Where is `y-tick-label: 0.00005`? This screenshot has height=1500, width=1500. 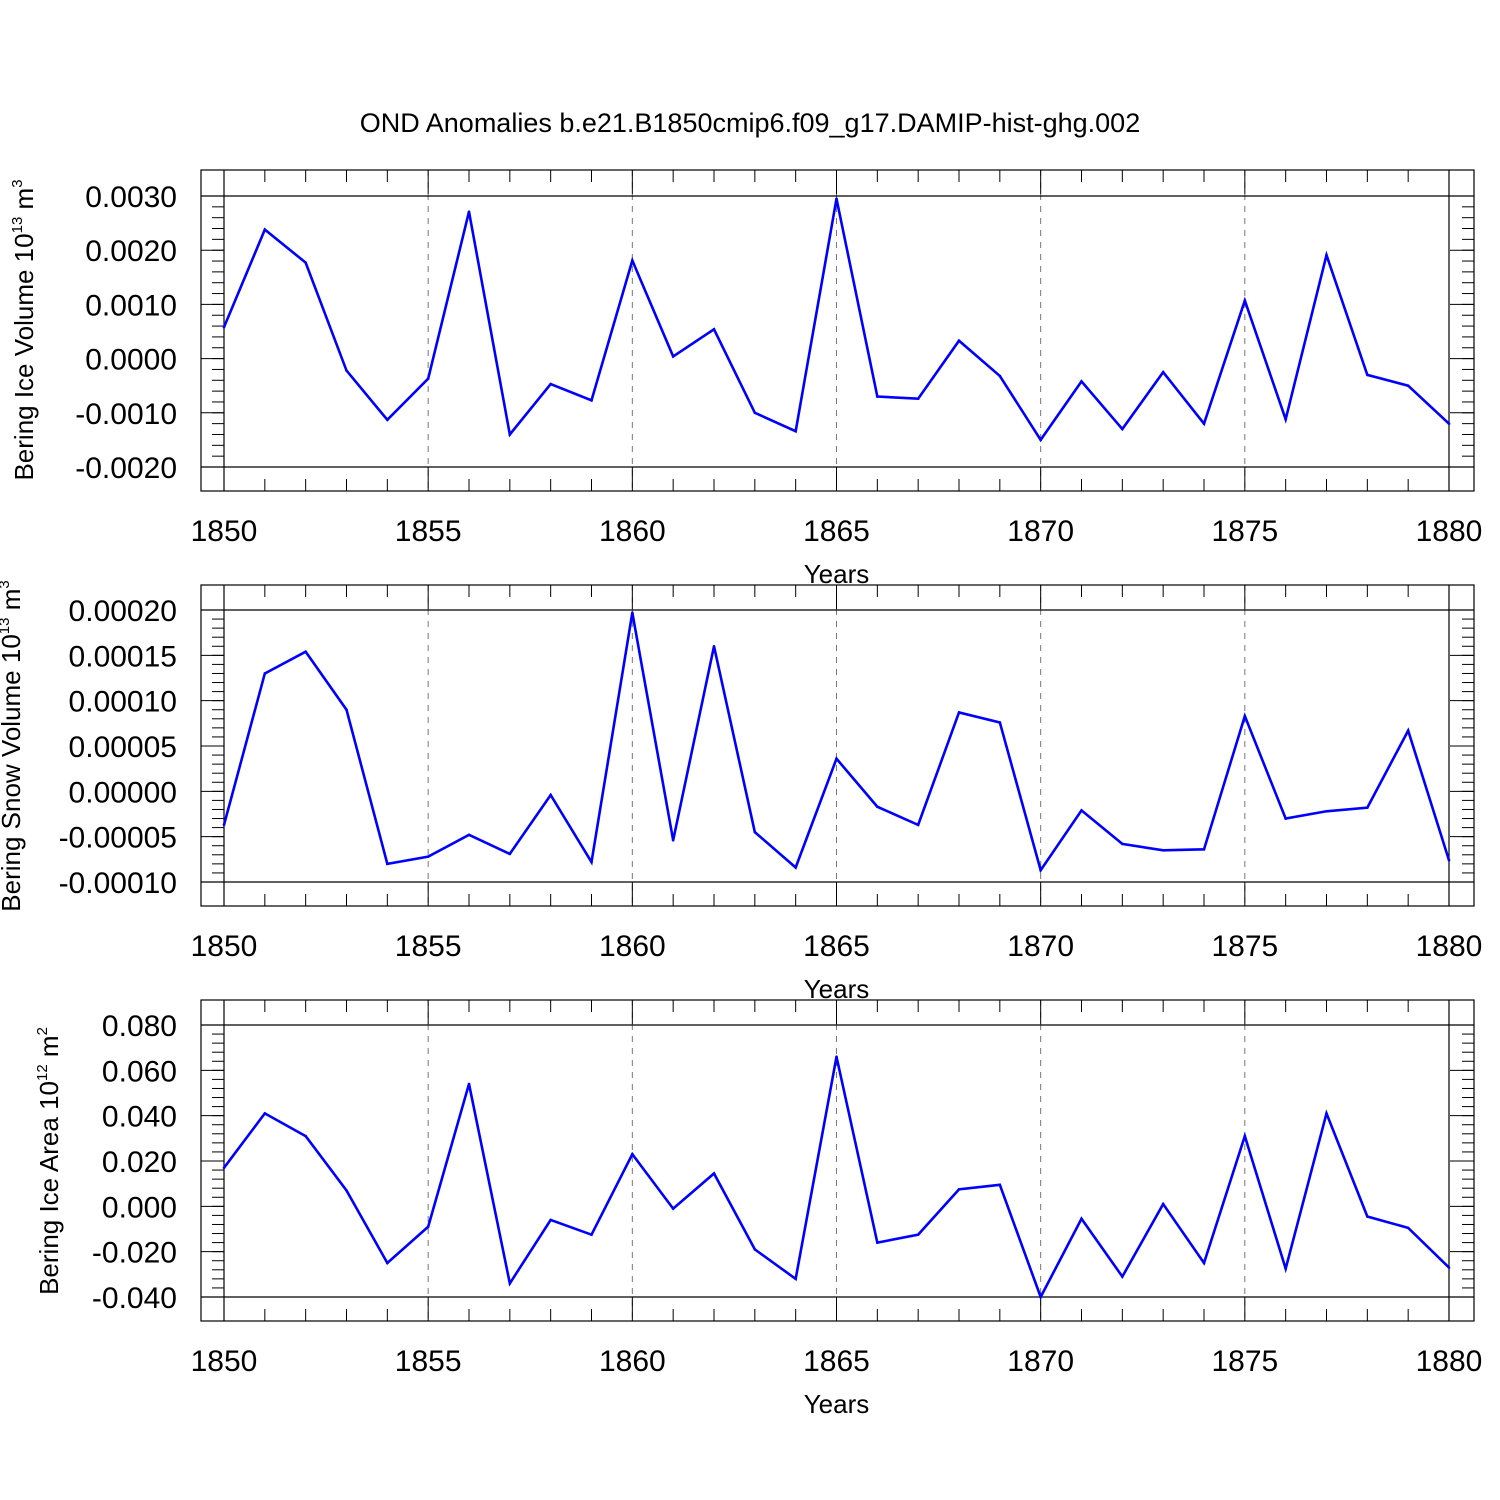 y-tick-label: 0.00005 is located at coordinates (123, 747).